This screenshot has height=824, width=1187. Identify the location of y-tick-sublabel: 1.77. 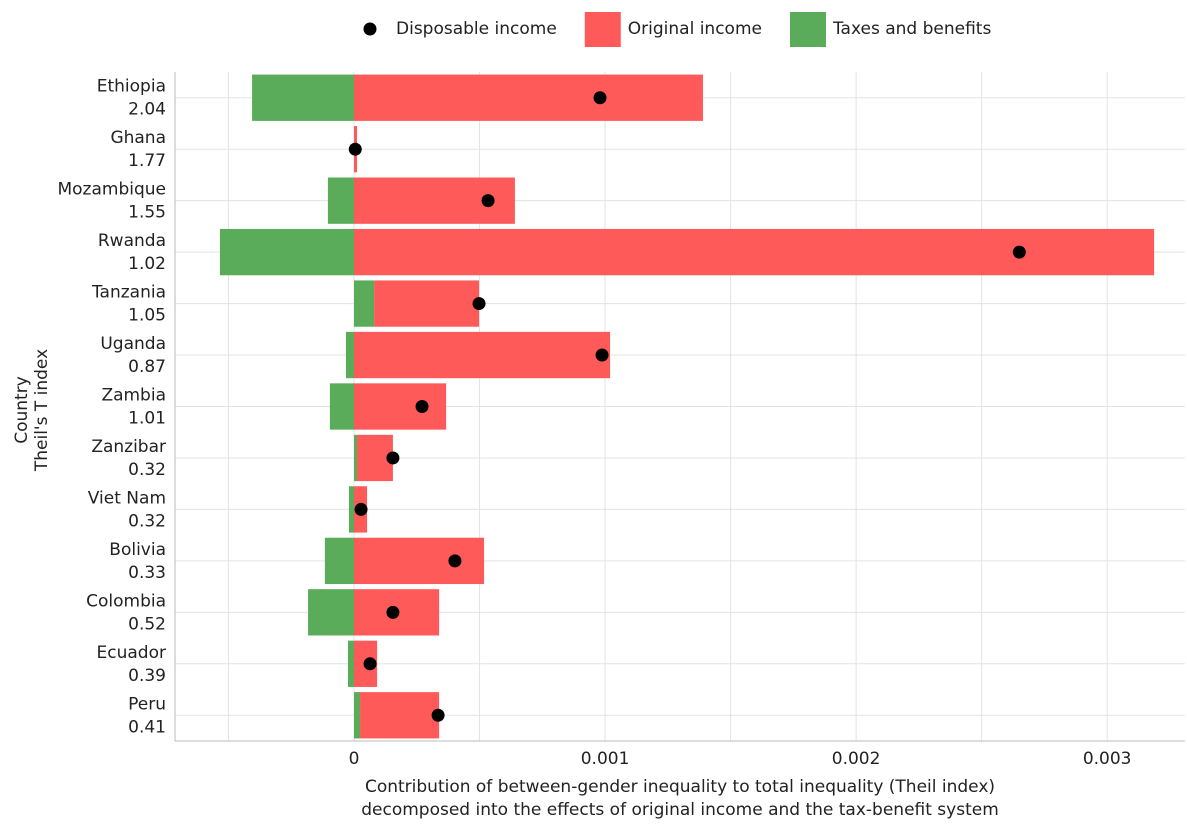
(147, 161).